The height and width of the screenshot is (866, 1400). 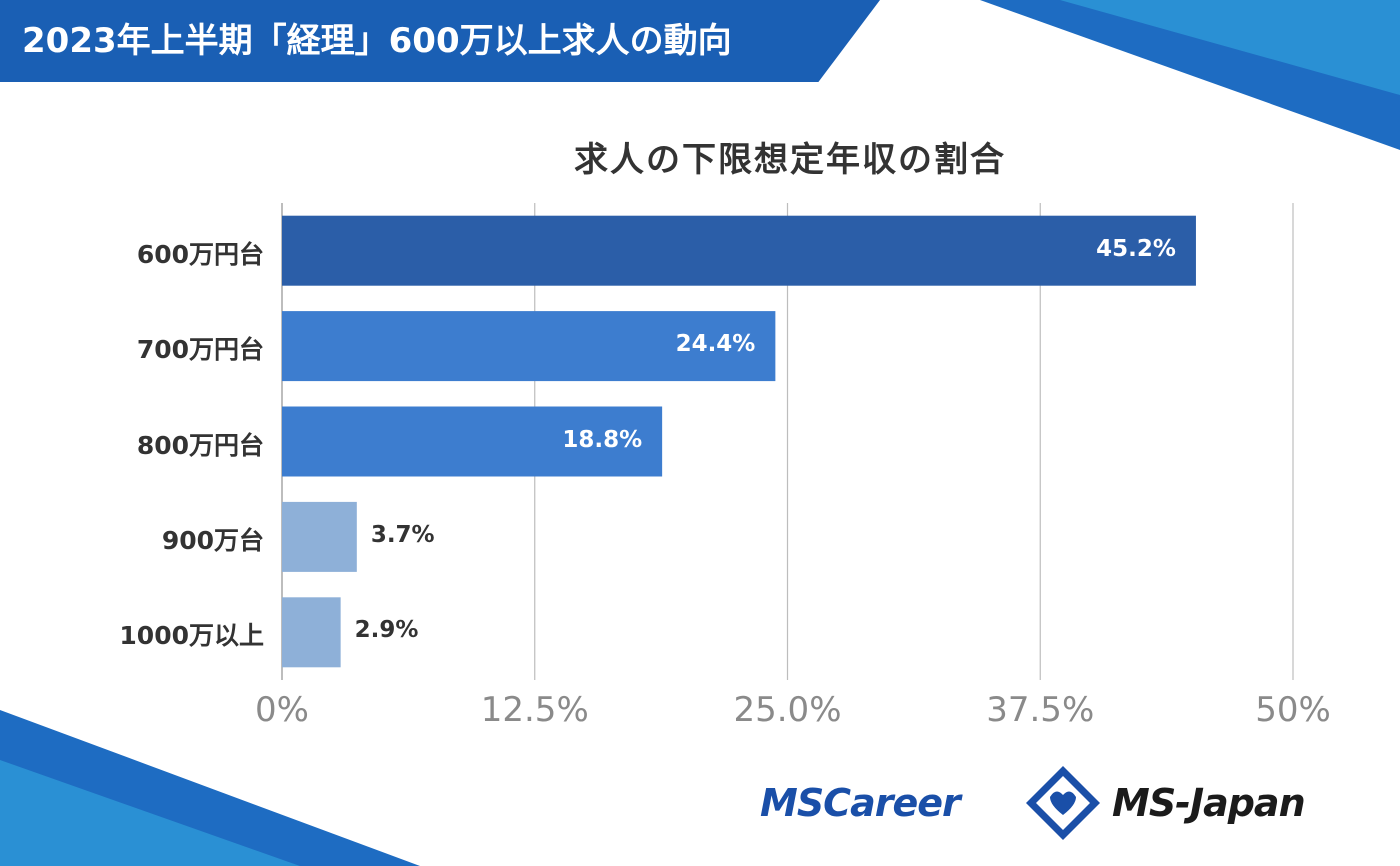 What do you see at coordinates (534, 710) in the screenshot?
I see `x-tick-label: 12.5%` at bounding box center [534, 710].